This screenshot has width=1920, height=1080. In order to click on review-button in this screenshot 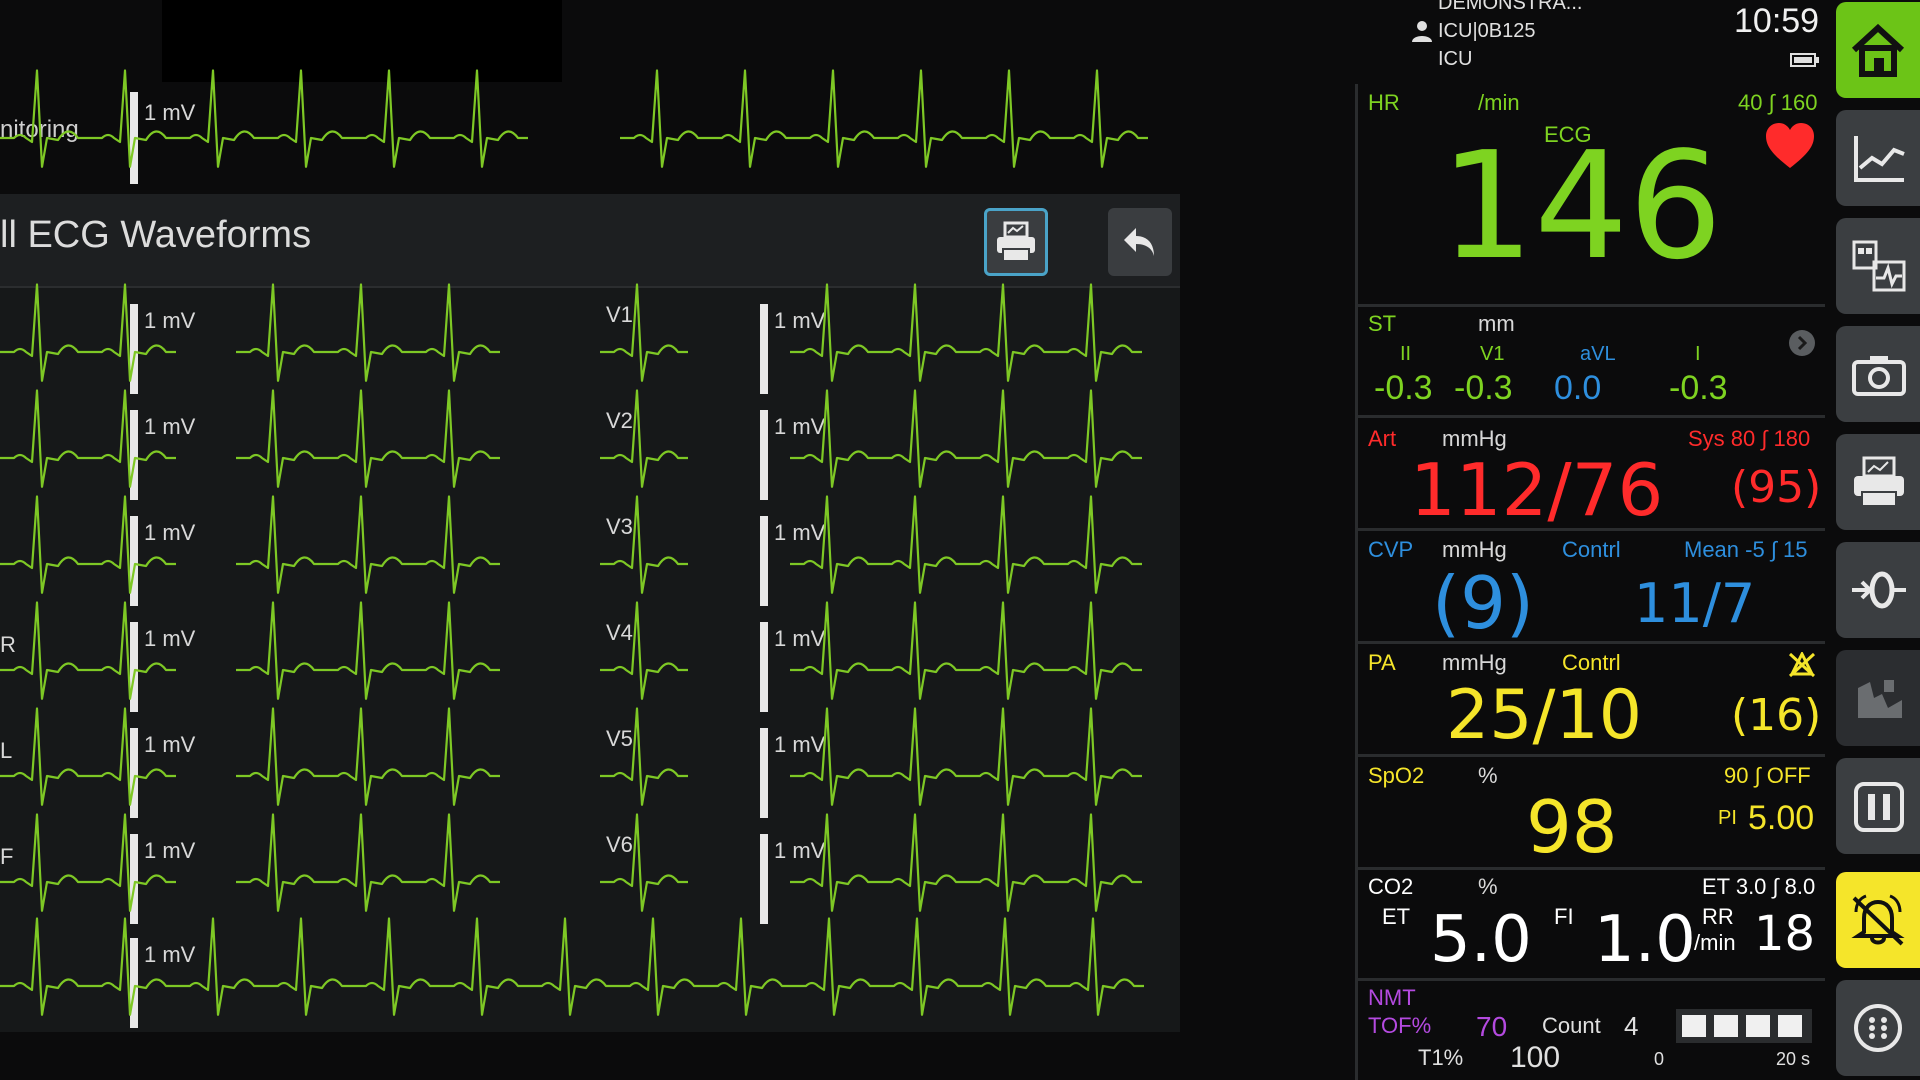, I will do `click(1878, 698)`.